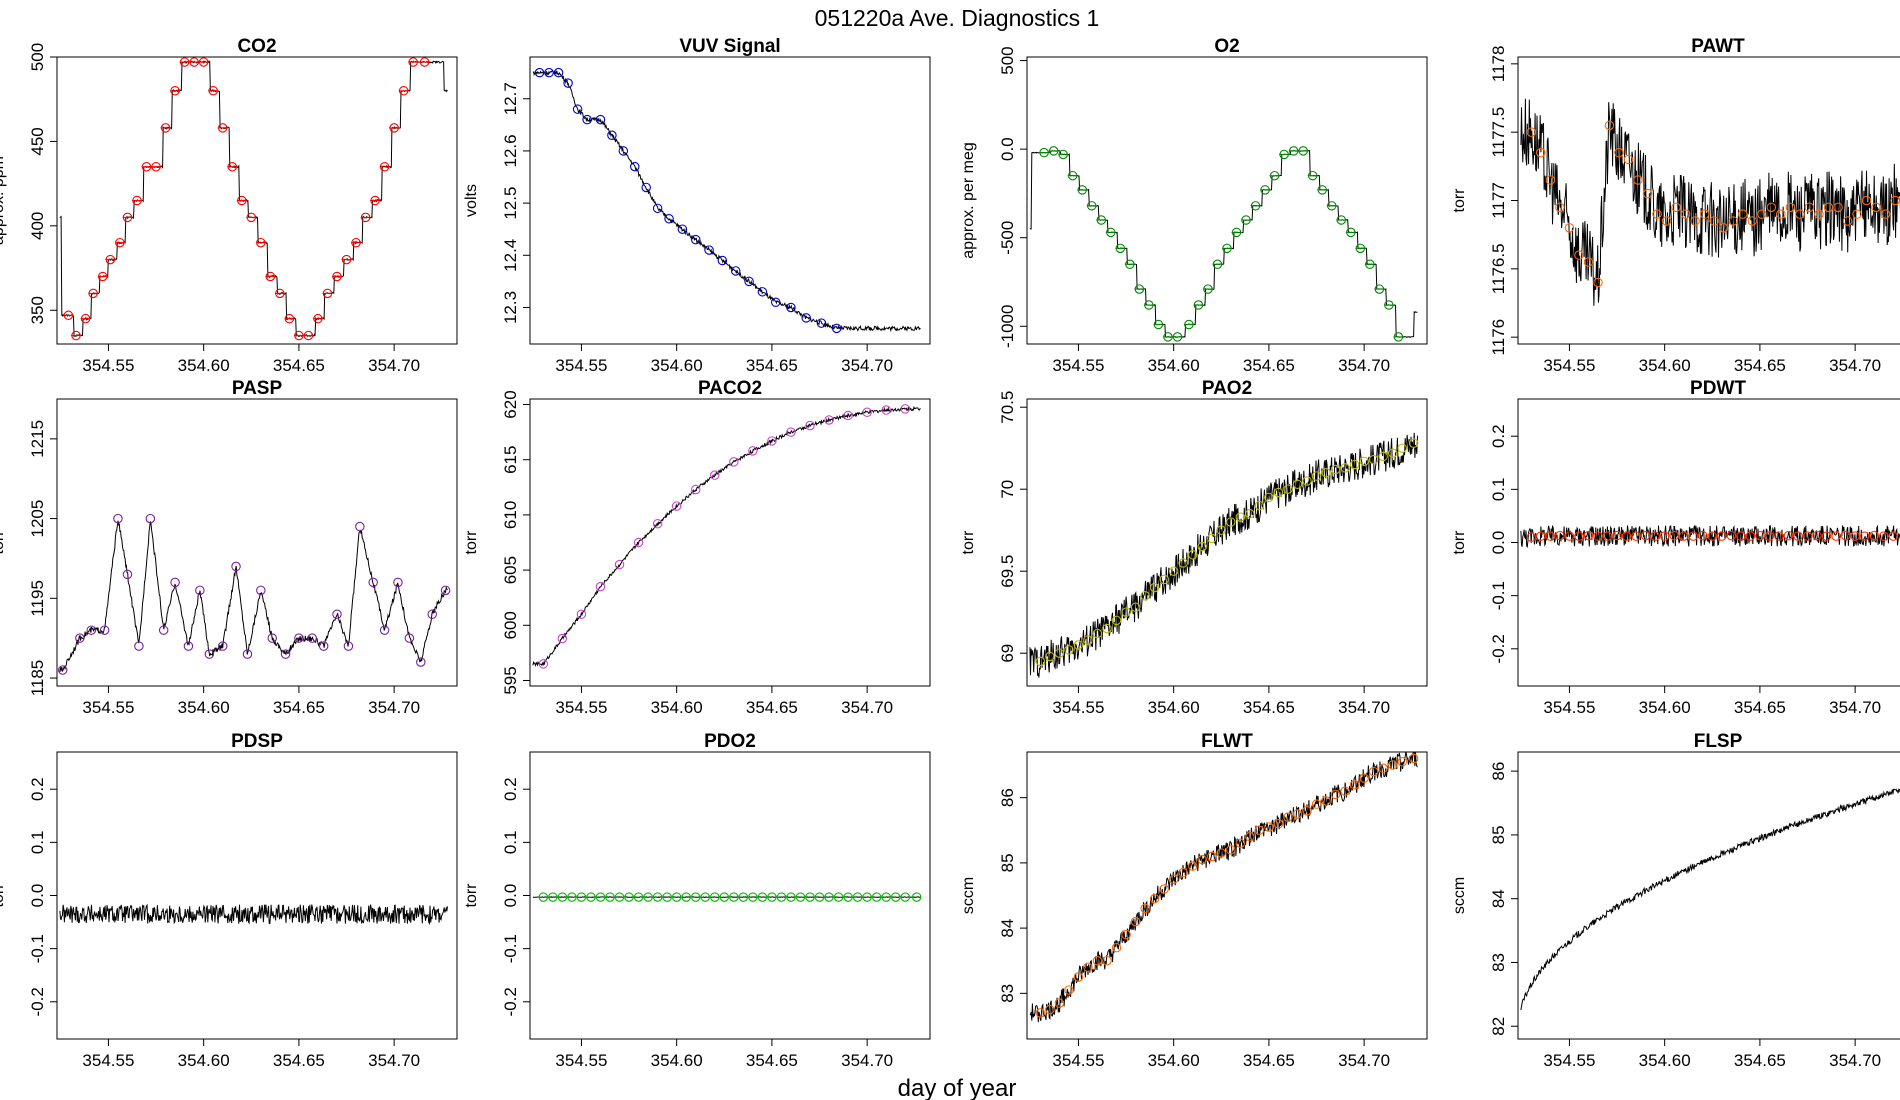  What do you see at coordinates (510, 98) in the screenshot?
I see `vuv-signal-y-tick-label: 12.7` at bounding box center [510, 98].